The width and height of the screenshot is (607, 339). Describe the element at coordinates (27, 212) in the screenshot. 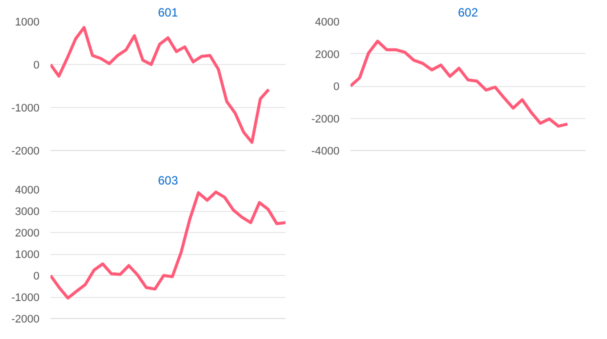

I see `y-tick-label: 3000` at that location.